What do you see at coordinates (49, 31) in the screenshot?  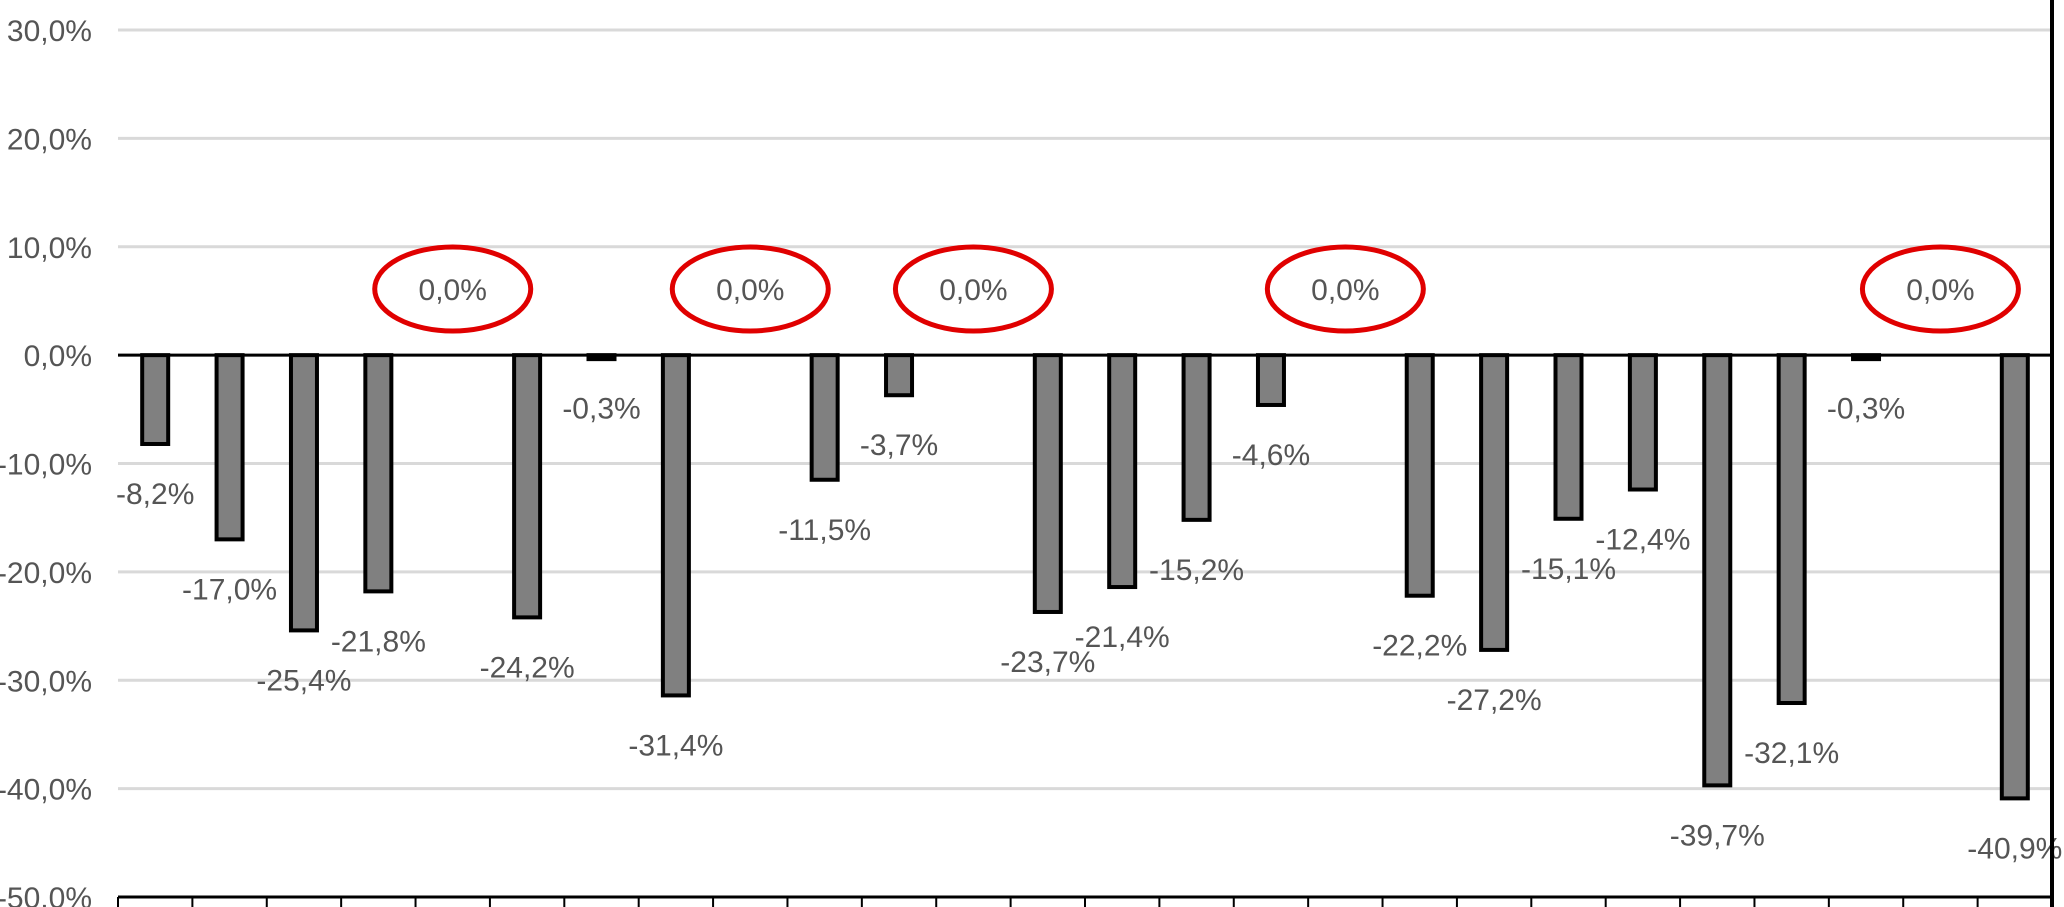 I see `y-tick-label: 30,0%` at bounding box center [49, 31].